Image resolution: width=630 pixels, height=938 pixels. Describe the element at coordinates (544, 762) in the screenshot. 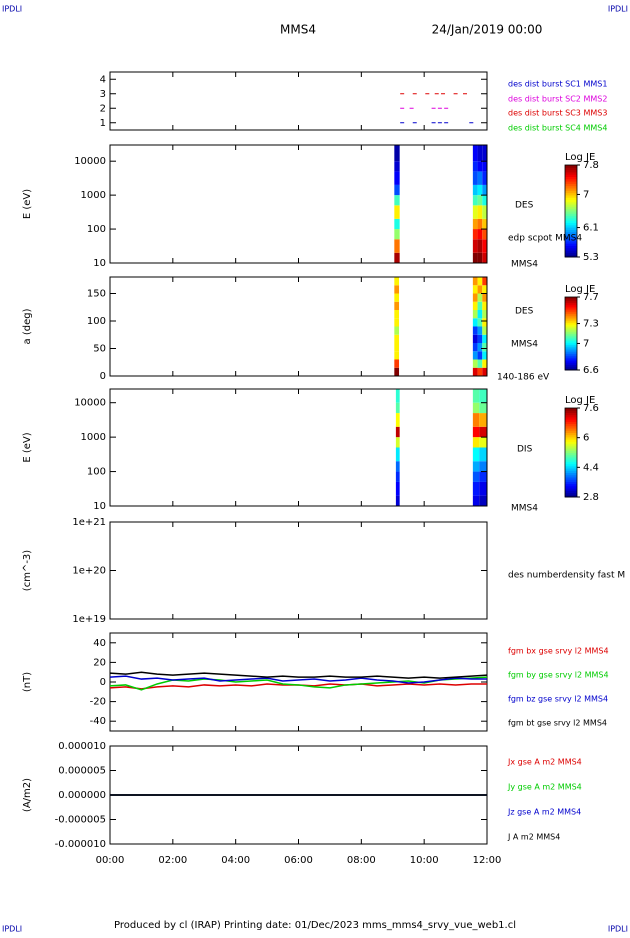

I see `legend-entry: Jx gse A m2 MMS4` at that location.